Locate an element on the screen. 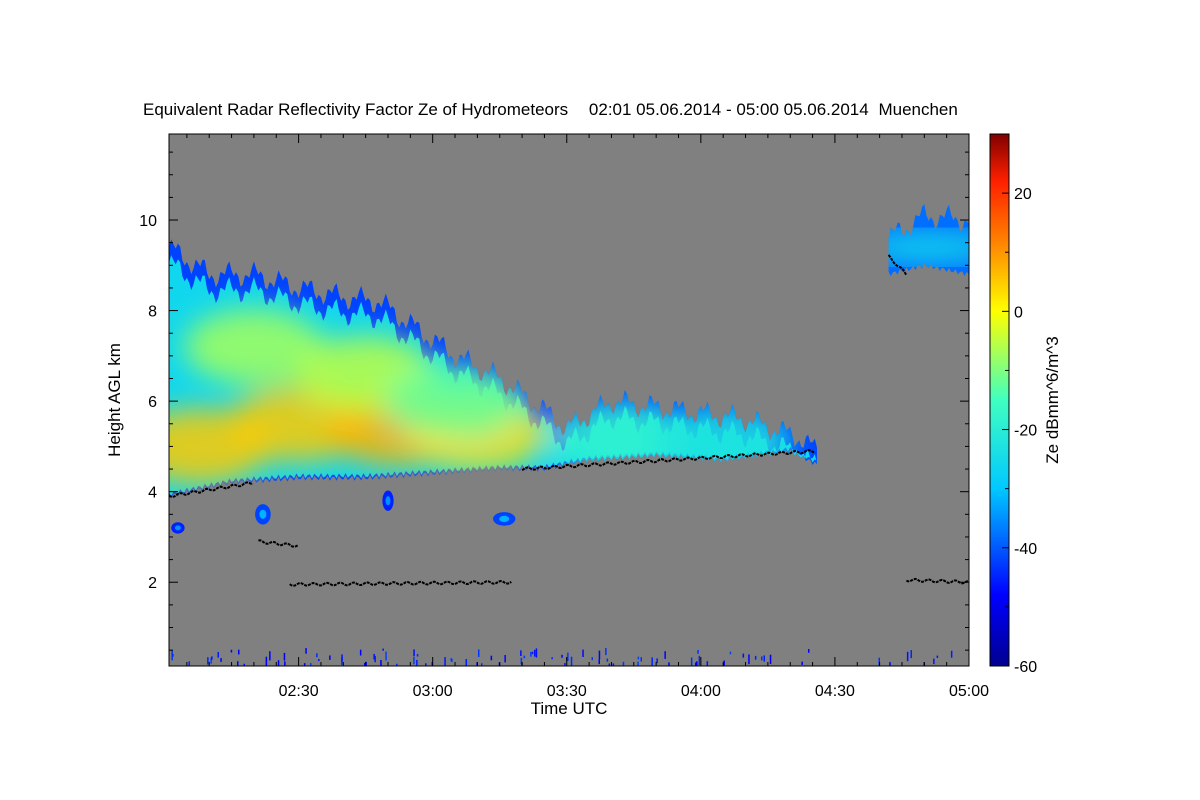 The height and width of the screenshot is (800, 1200). x-tick-label: 03:00 is located at coordinates (433, 691).